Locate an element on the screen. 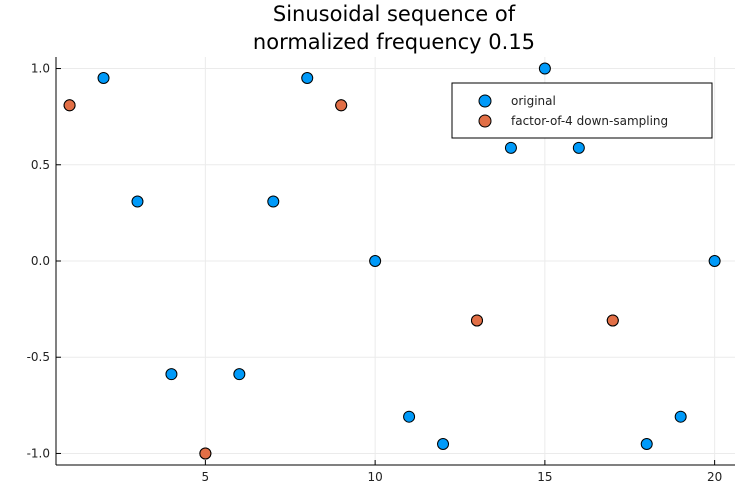  x-tick-label: 10 is located at coordinates (374, 477).